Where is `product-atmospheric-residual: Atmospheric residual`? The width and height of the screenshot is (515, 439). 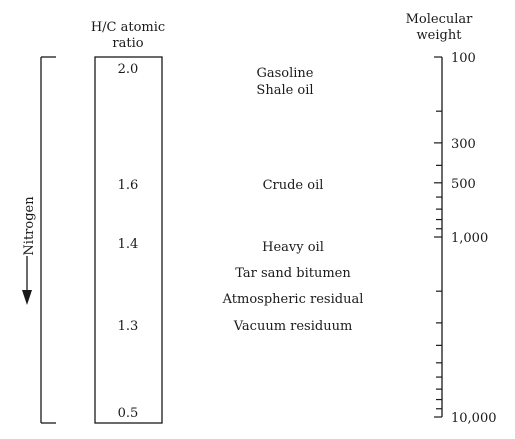 product-atmospheric-residual: Atmospheric residual is located at coordinates (293, 299).